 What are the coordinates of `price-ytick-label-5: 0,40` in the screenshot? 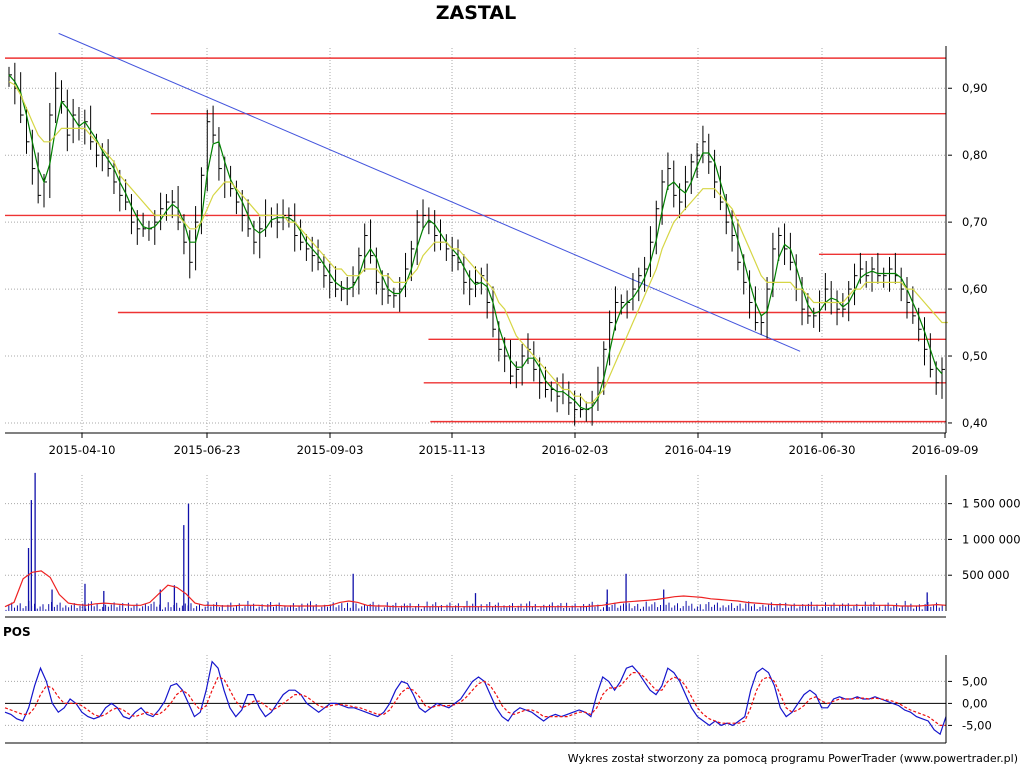 It's located at (975, 423).